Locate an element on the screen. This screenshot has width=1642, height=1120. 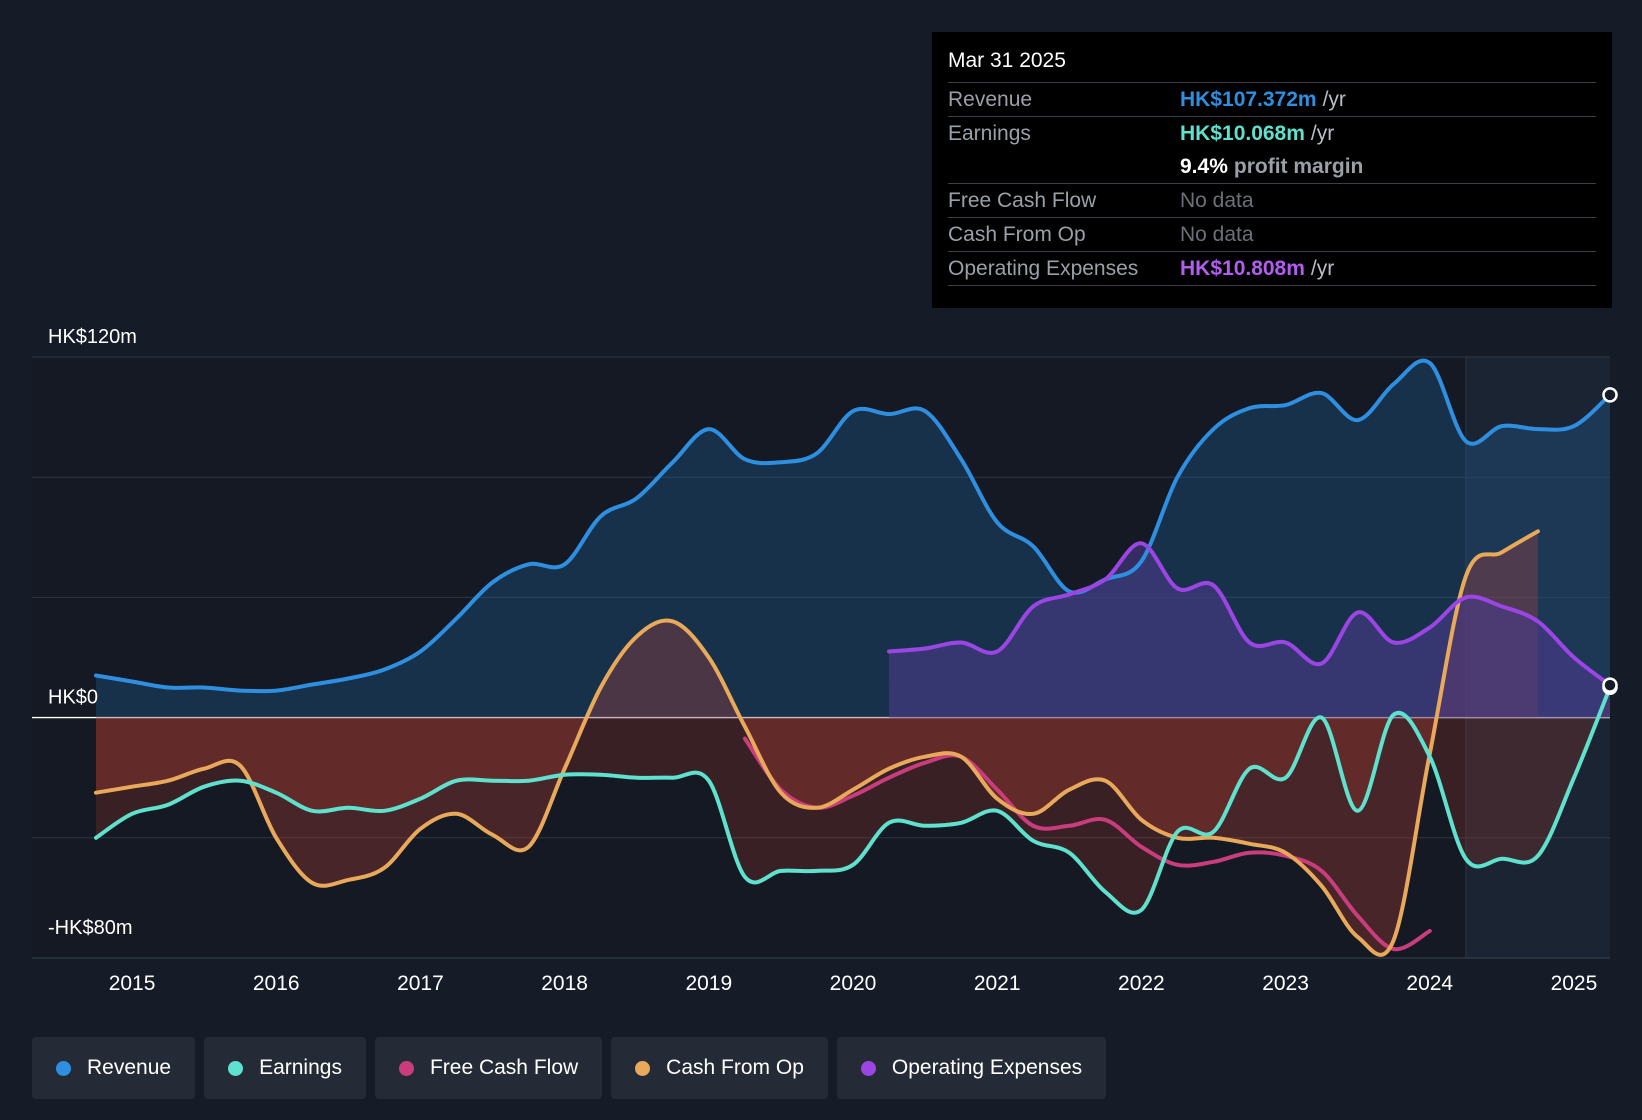
tooltip-row-fcf: Free Cash Flow No data is located at coordinates (1272, 201).